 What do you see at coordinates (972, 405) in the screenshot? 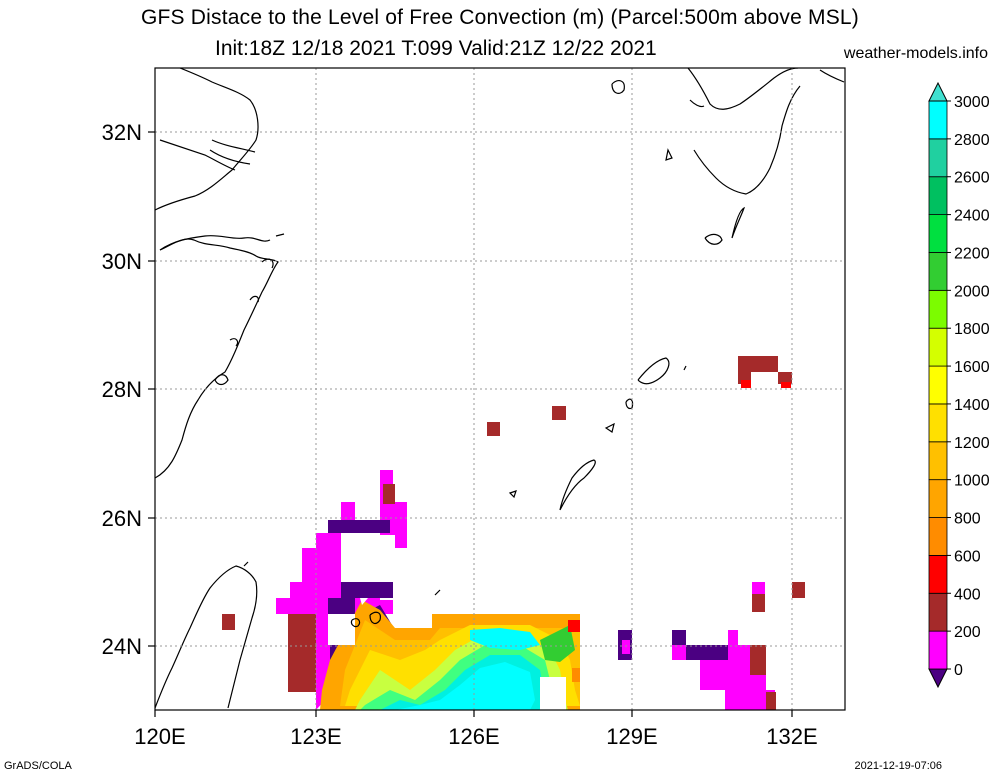
I see `colorbar-label: 1400` at bounding box center [972, 405].